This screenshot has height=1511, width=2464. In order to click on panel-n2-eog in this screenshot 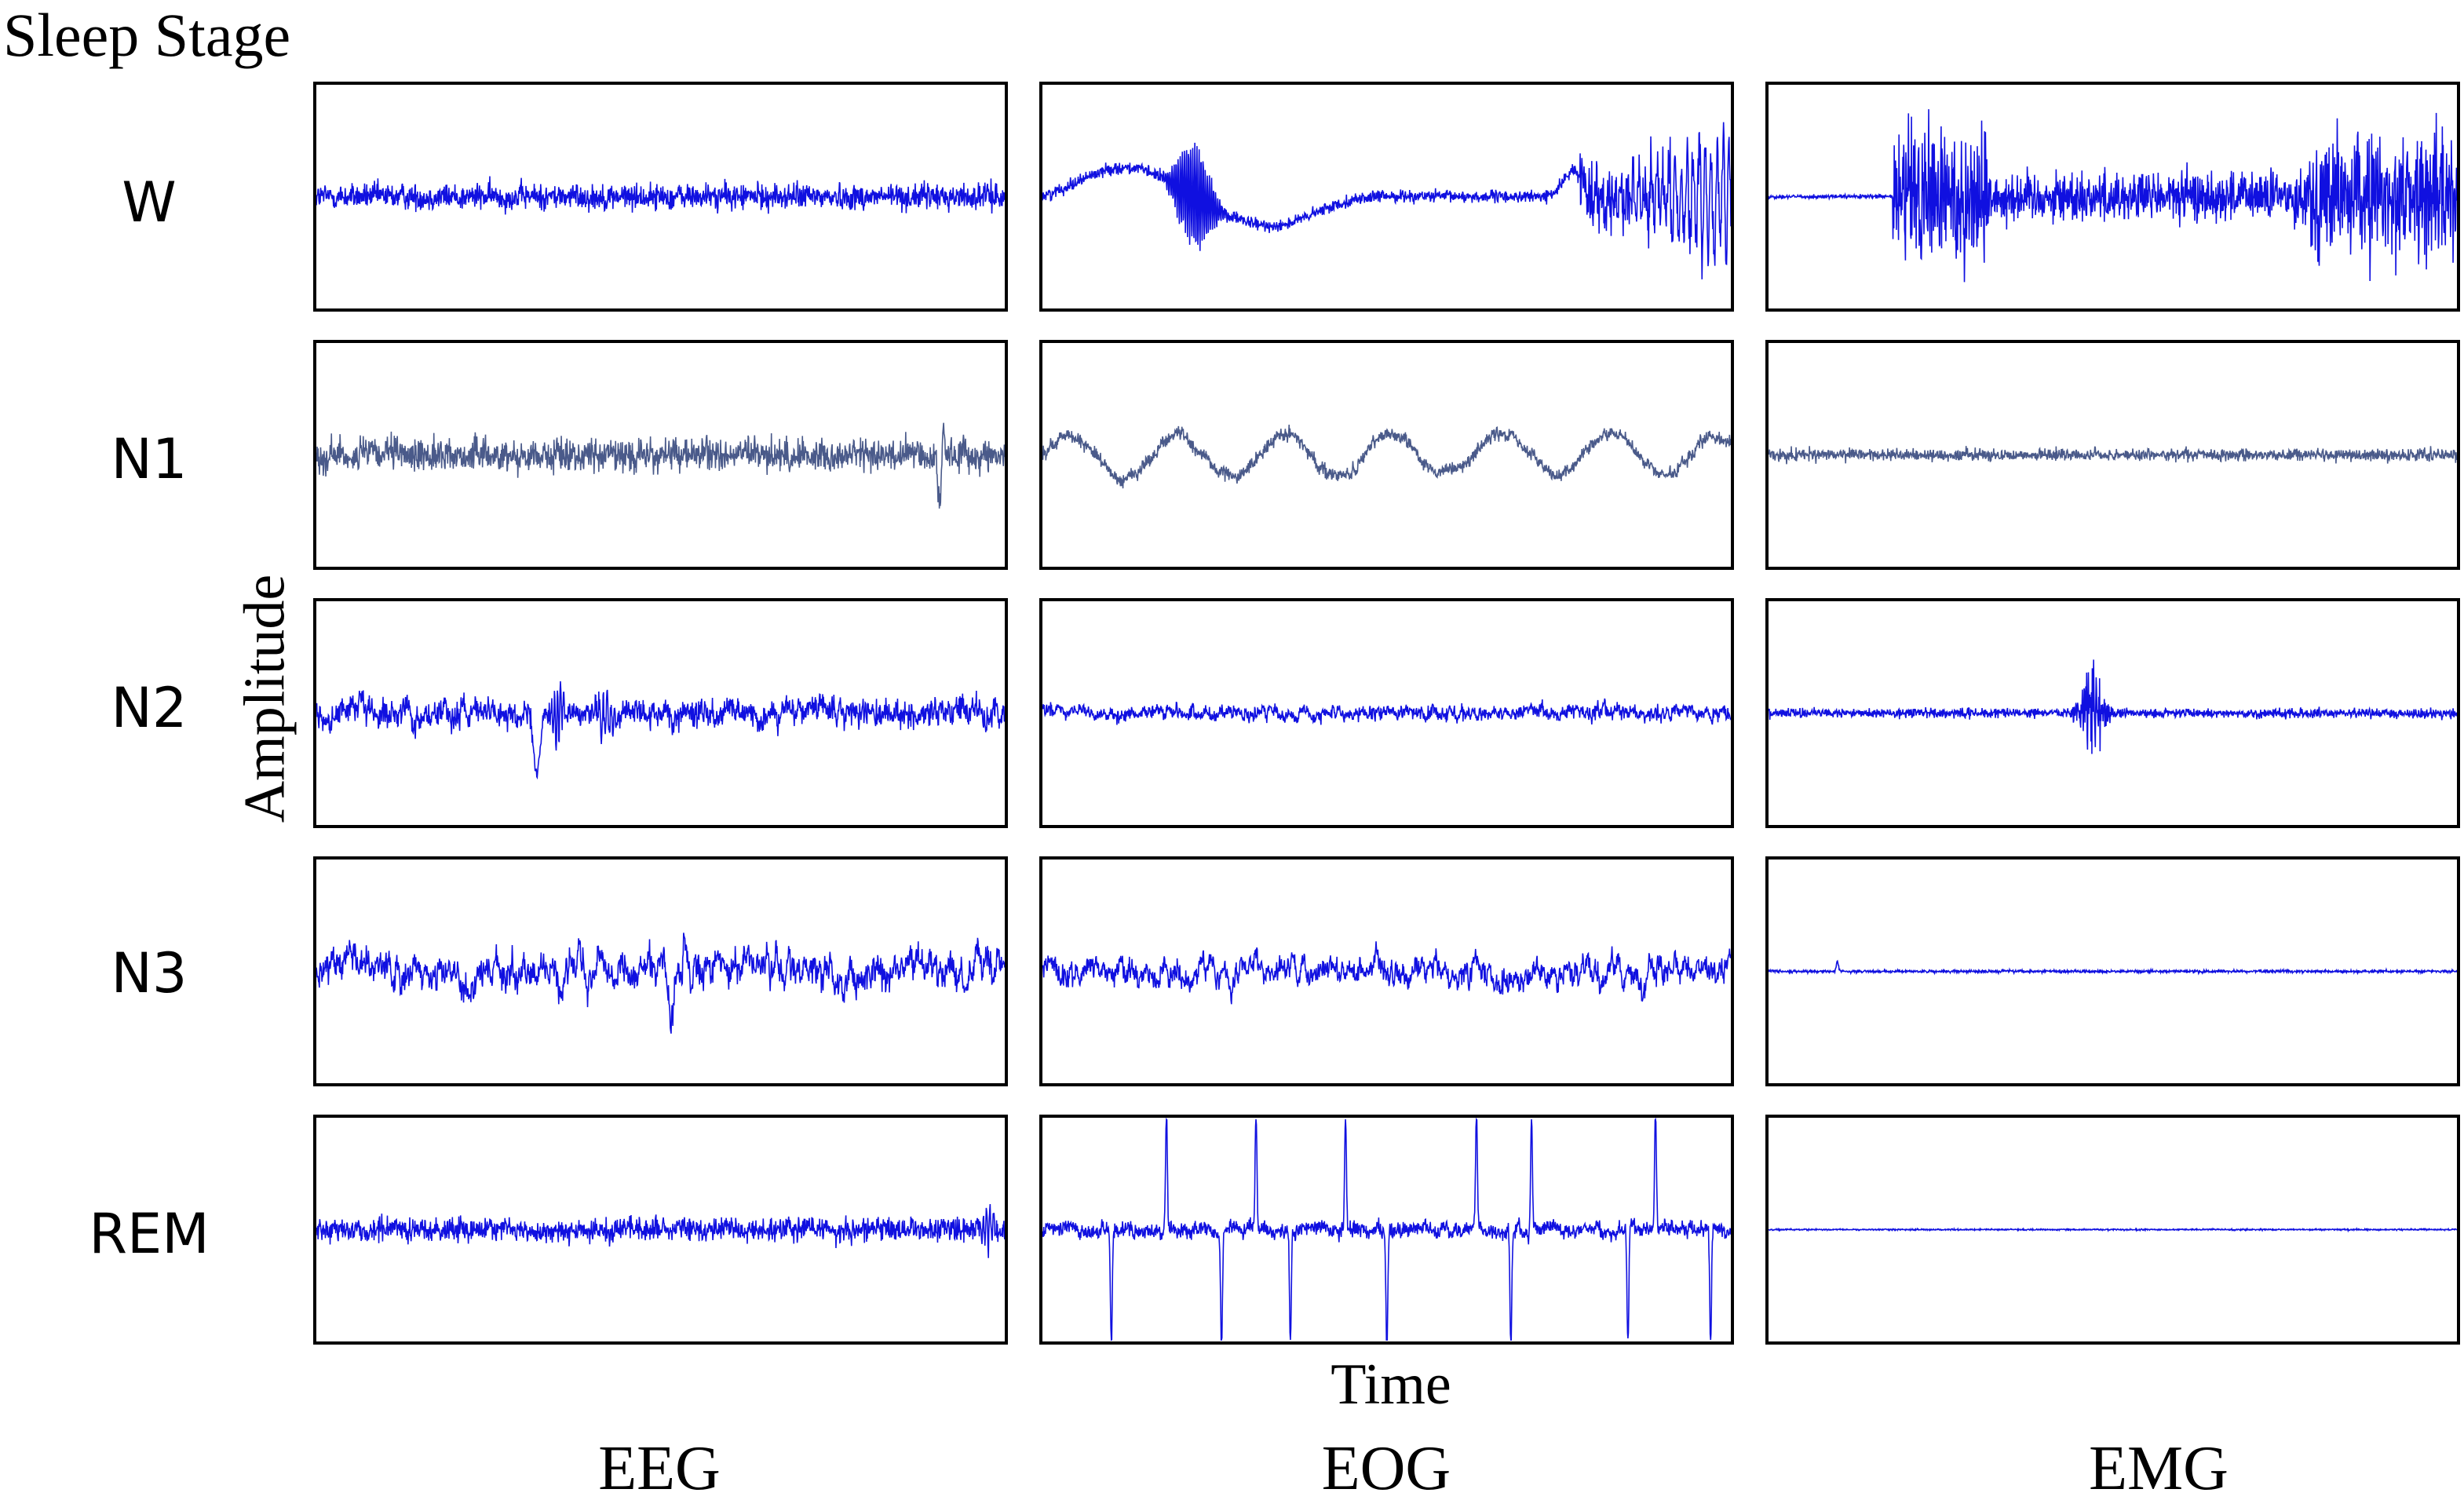, I will do `click(1386, 713)`.